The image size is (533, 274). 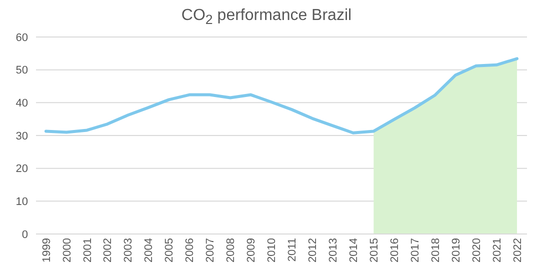 I want to click on x-tick-label: 2018, so click(x=436, y=250).